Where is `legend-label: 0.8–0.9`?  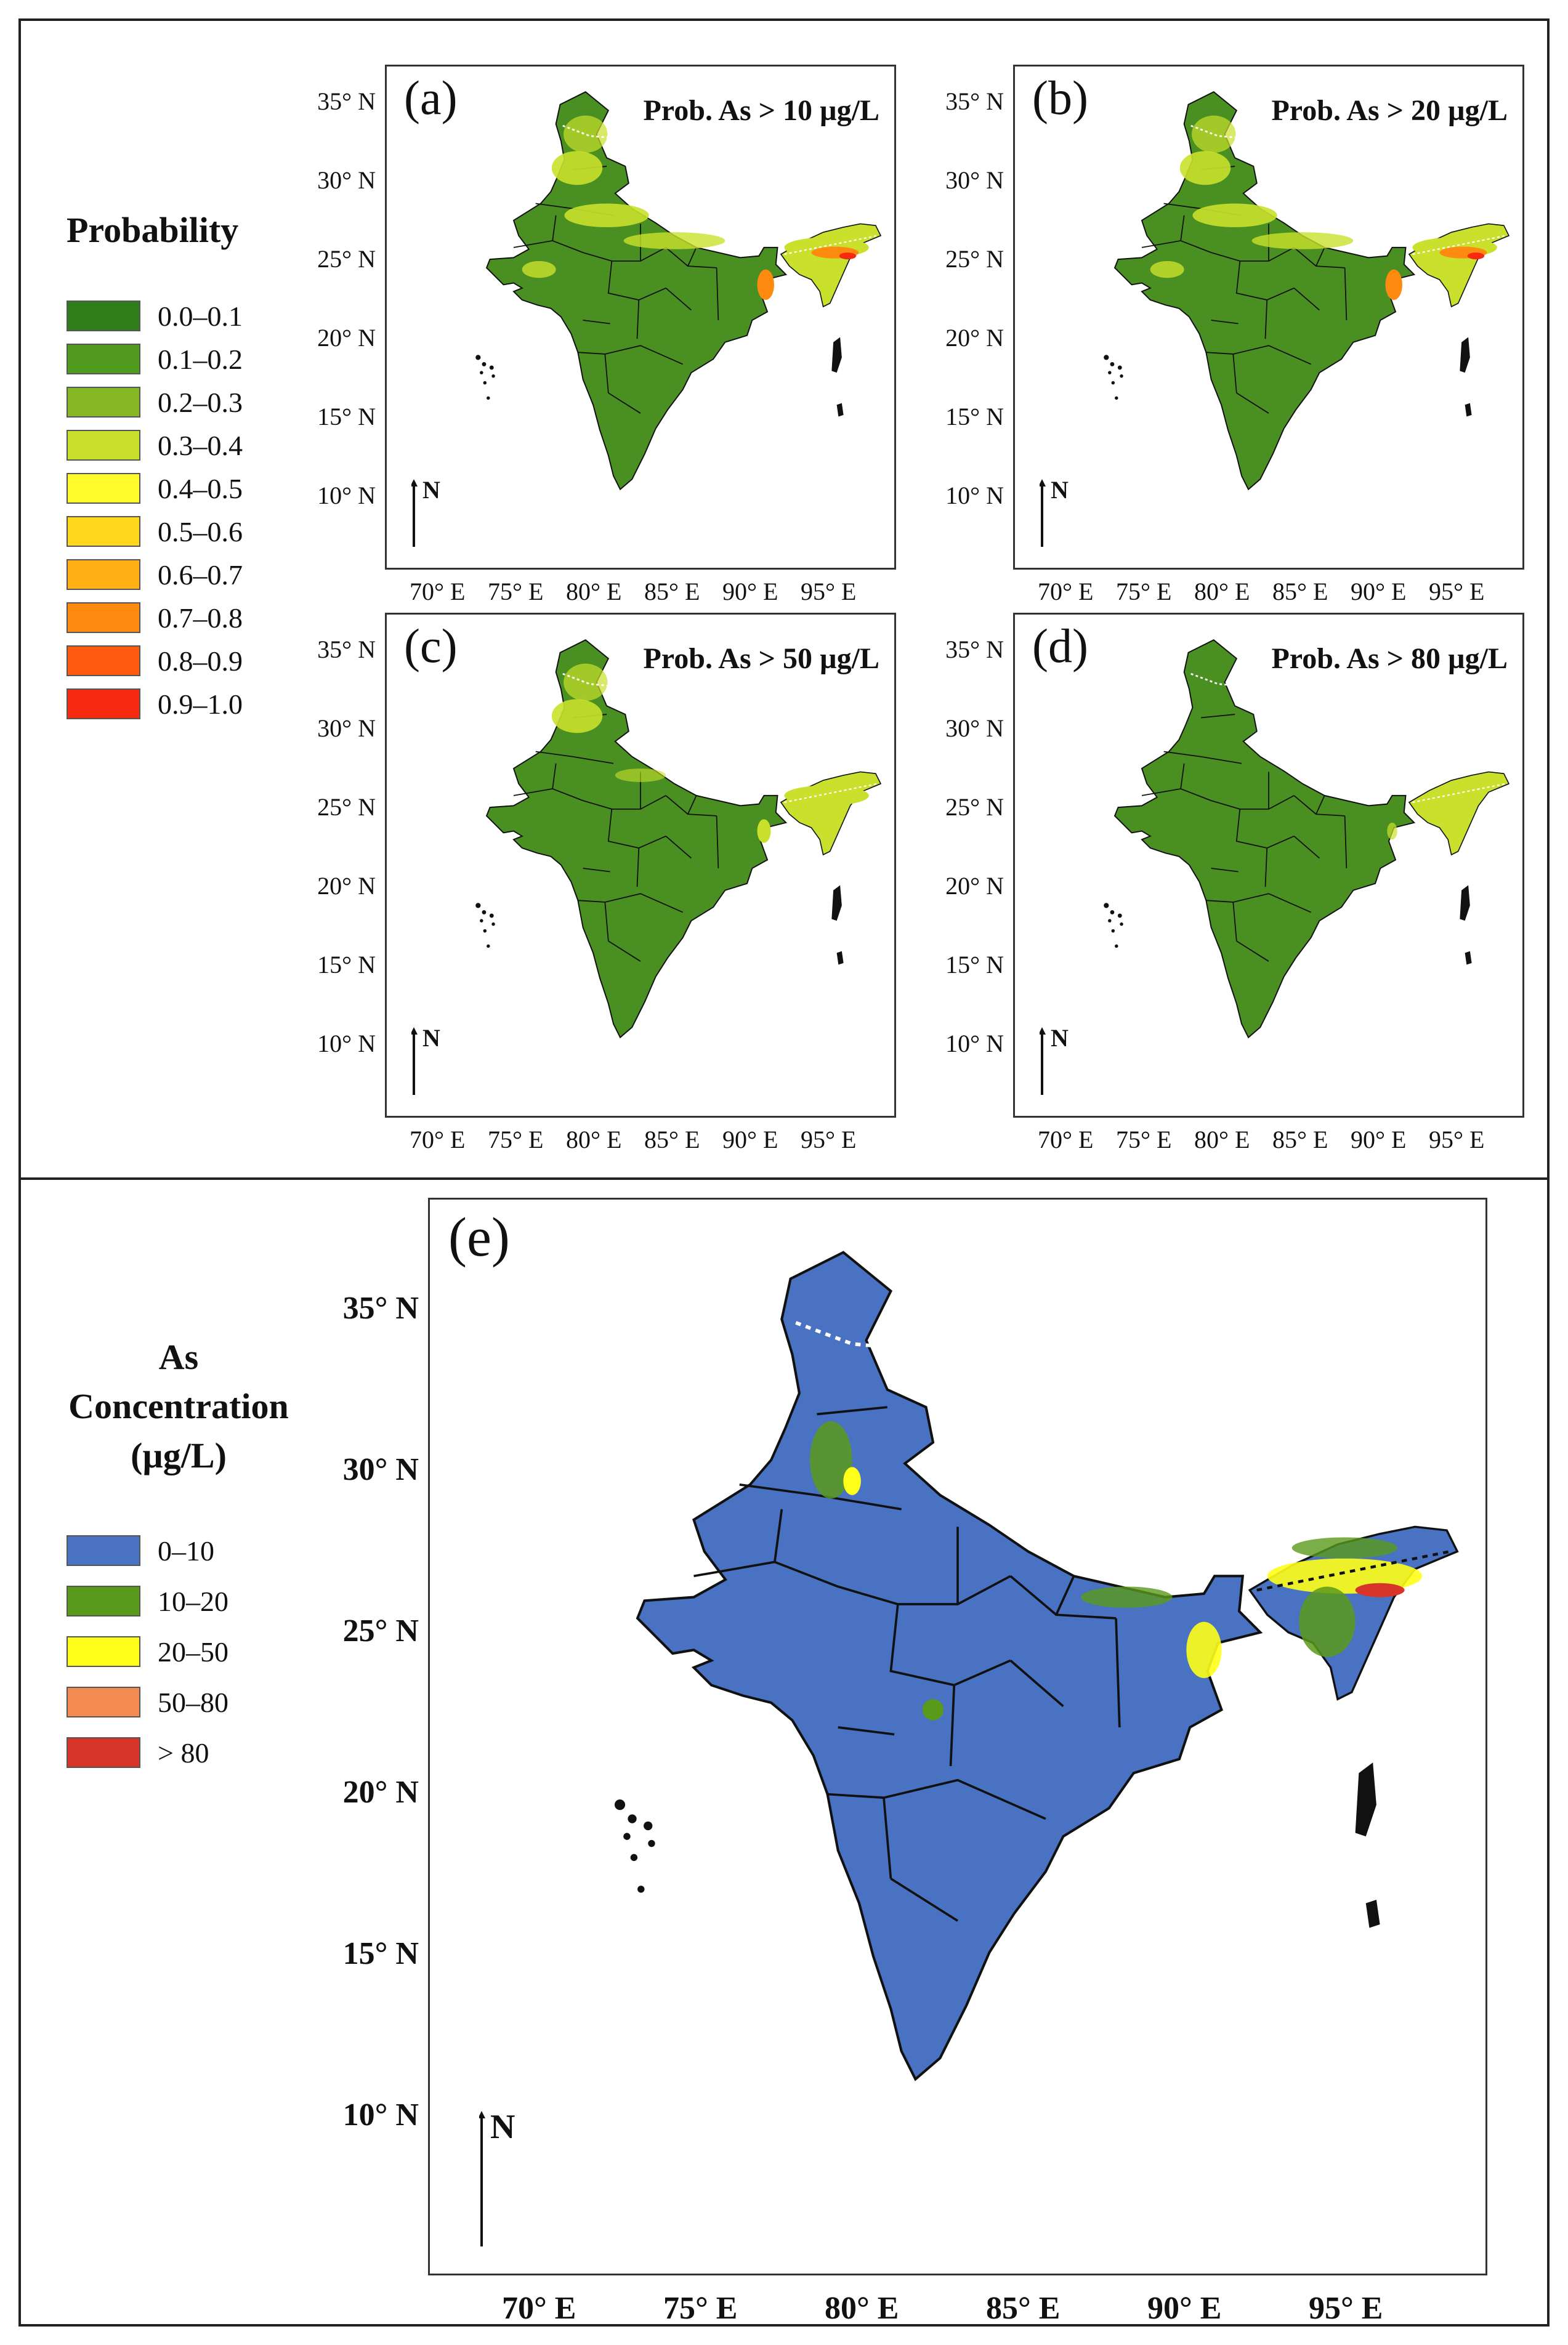
legend-label: 0.8–0.9 is located at coordinates (200, 661).